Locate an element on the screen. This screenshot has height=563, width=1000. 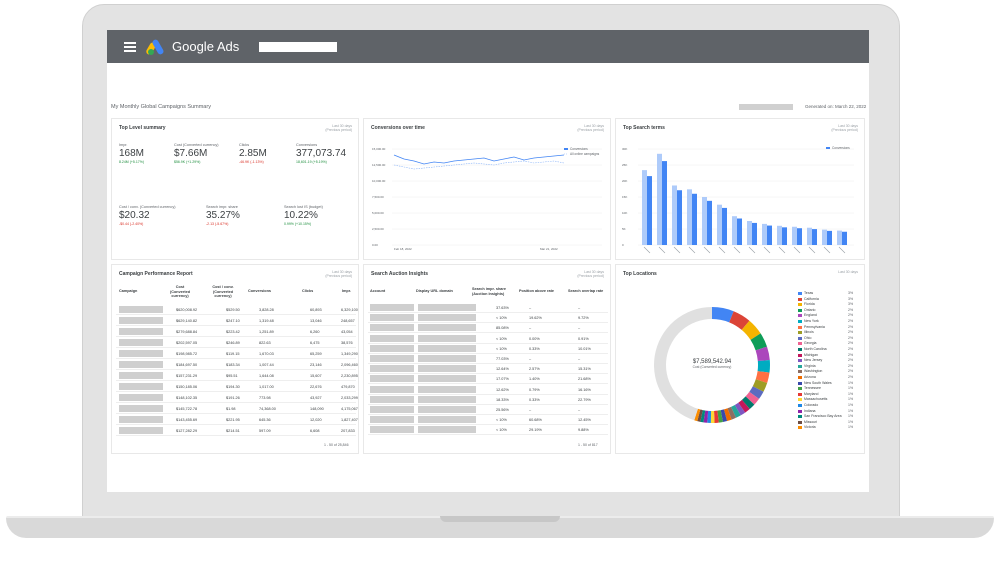
col-overlap: Search overlap rate is located at coordinates (586, 291).